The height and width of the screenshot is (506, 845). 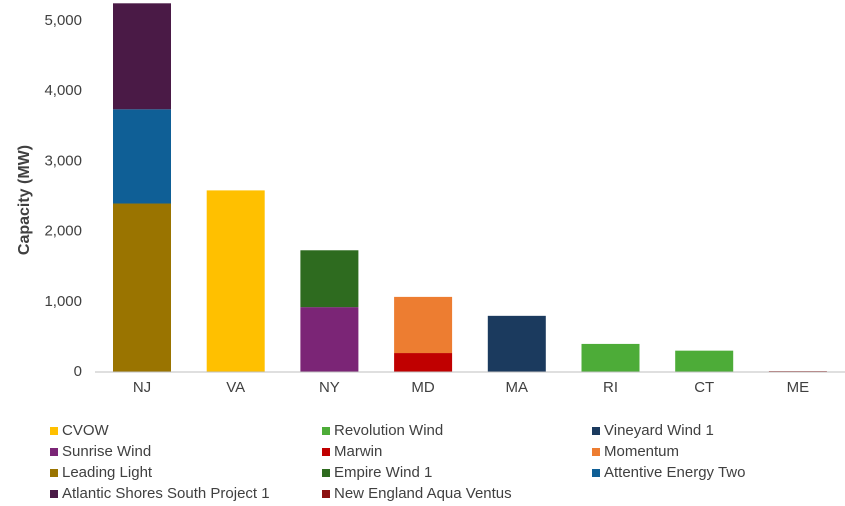 What do you see at coordinates (63, 231) in the screenshot?
I see `y-tick-label: 2,000` at bounding box center [63, 231].